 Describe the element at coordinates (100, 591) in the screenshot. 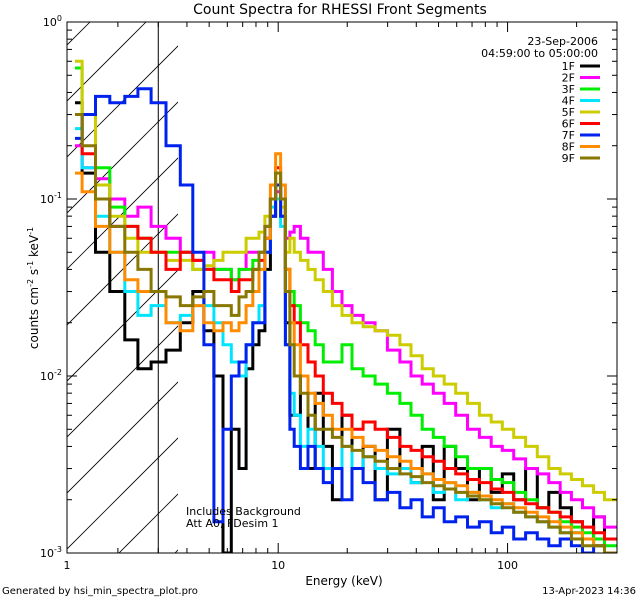

I see `footer-generator: Generated by hsi_min_spectra_plot.pro` at that location.